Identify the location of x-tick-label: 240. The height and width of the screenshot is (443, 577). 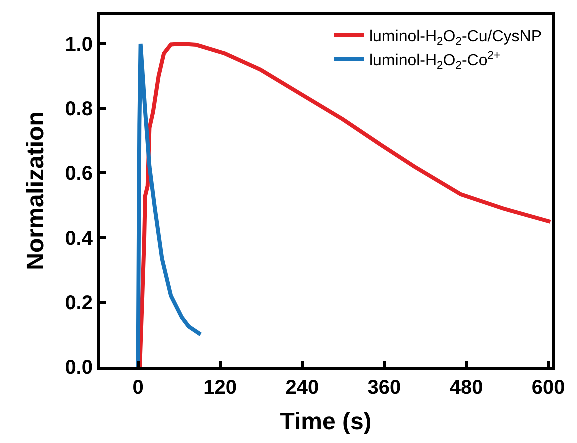
(303, 388).